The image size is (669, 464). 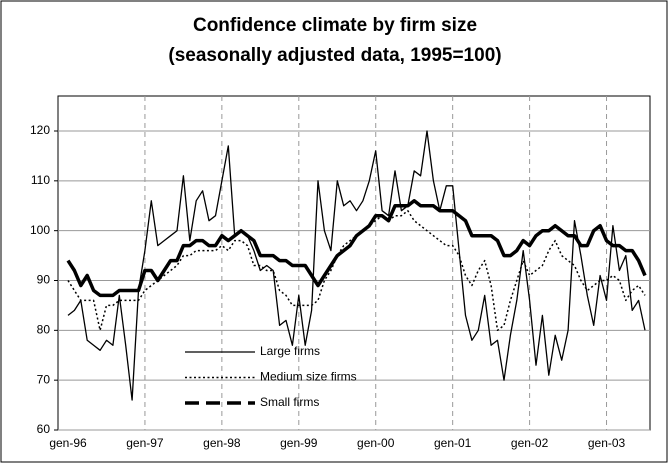 What do you see at coordinates (68, 443) in the screenshot?
I see `x-tick-label: gen-96` at bounding box center [68, 443].